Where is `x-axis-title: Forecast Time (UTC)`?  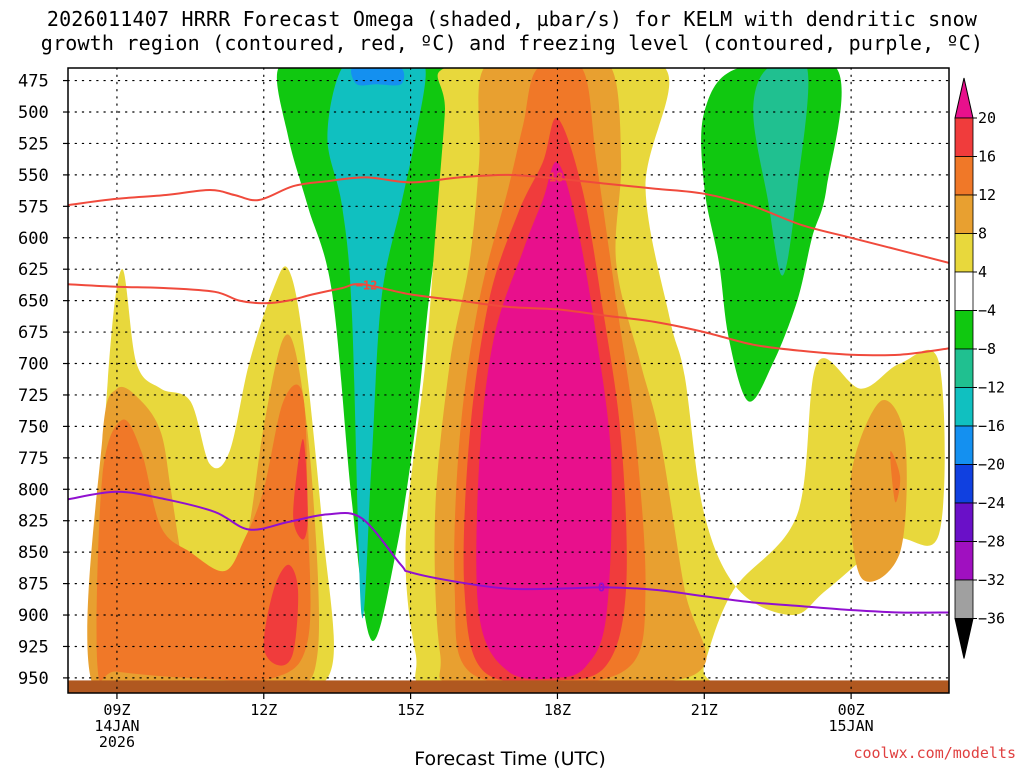
x-axis-title: Forecast Time (UTC) is located at coordinates (509, 758).